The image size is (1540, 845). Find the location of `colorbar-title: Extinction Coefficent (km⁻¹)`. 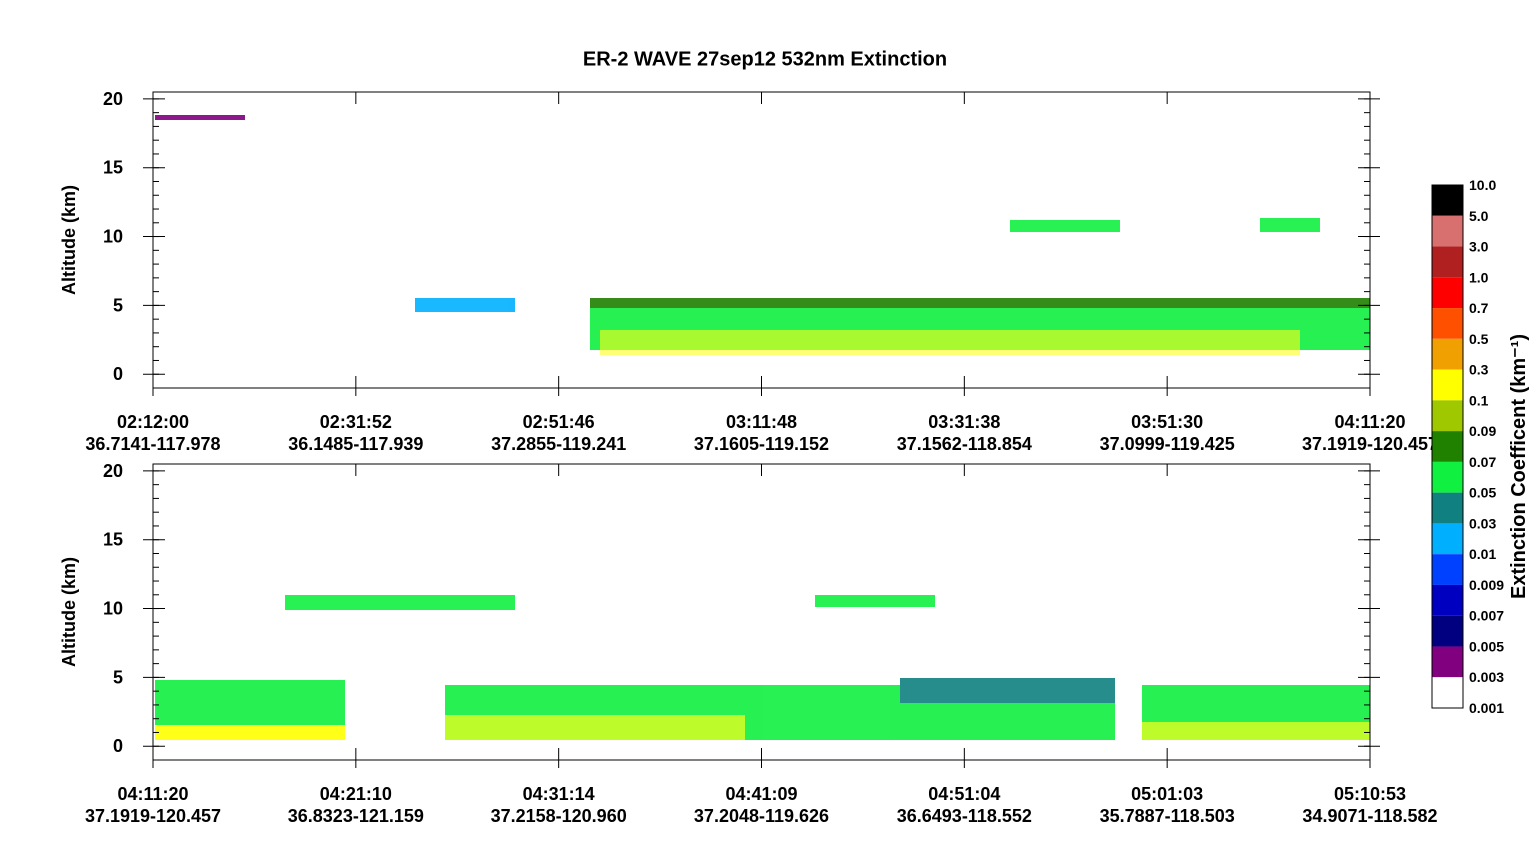

colorbar-title: Extinction Coefficent (km⁻¹) is located at coordinates (1519, 466).